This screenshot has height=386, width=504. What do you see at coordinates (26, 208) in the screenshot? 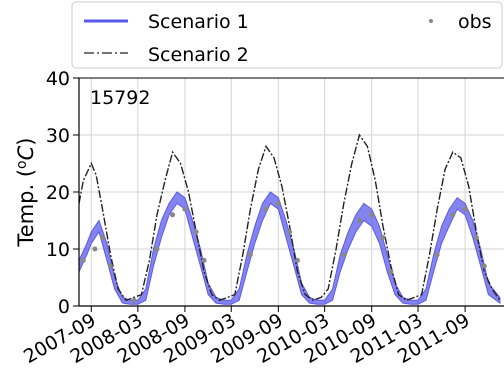
I see `y-axis-label-prefix: Temp. (` at bounding box center [26, 208].